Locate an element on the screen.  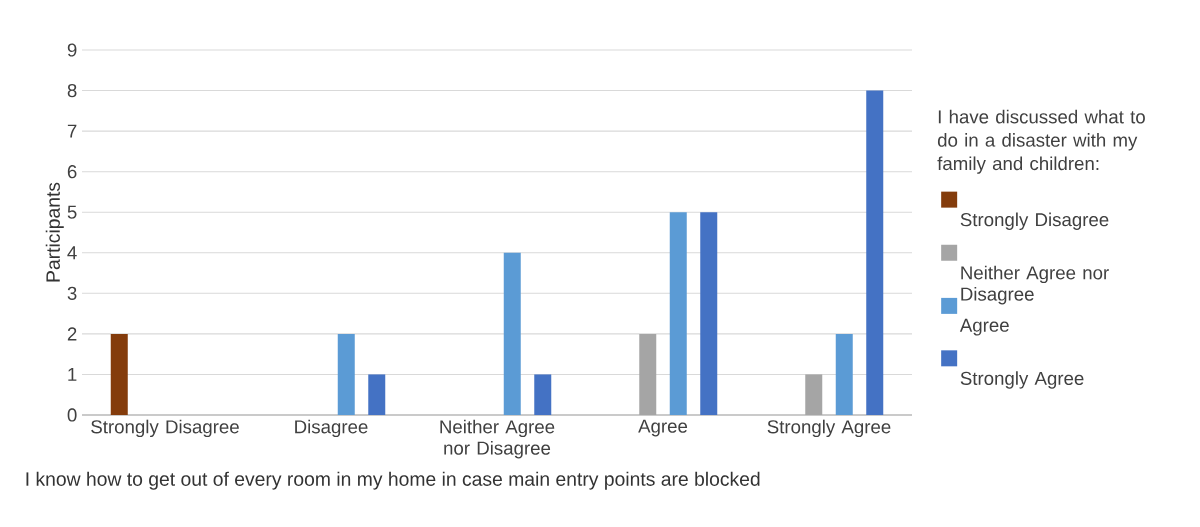
x-tick-label: Disagree is located at coordinates (331, 428).